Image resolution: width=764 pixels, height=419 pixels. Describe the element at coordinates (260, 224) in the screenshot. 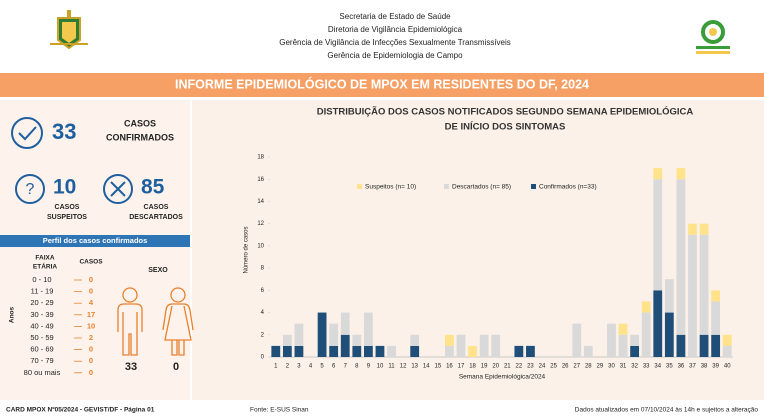

I see `y-tick-label: 12` at that location.